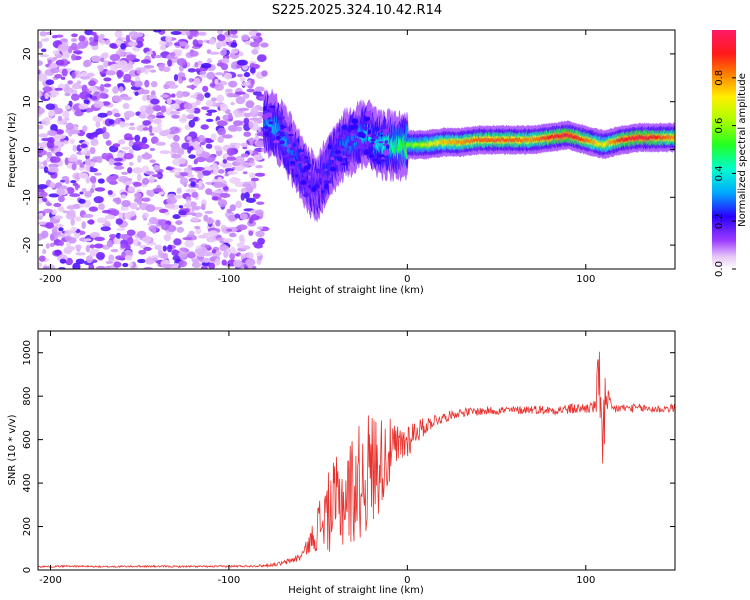  I want to click on y-tick-label: 600, so click(27, 439).